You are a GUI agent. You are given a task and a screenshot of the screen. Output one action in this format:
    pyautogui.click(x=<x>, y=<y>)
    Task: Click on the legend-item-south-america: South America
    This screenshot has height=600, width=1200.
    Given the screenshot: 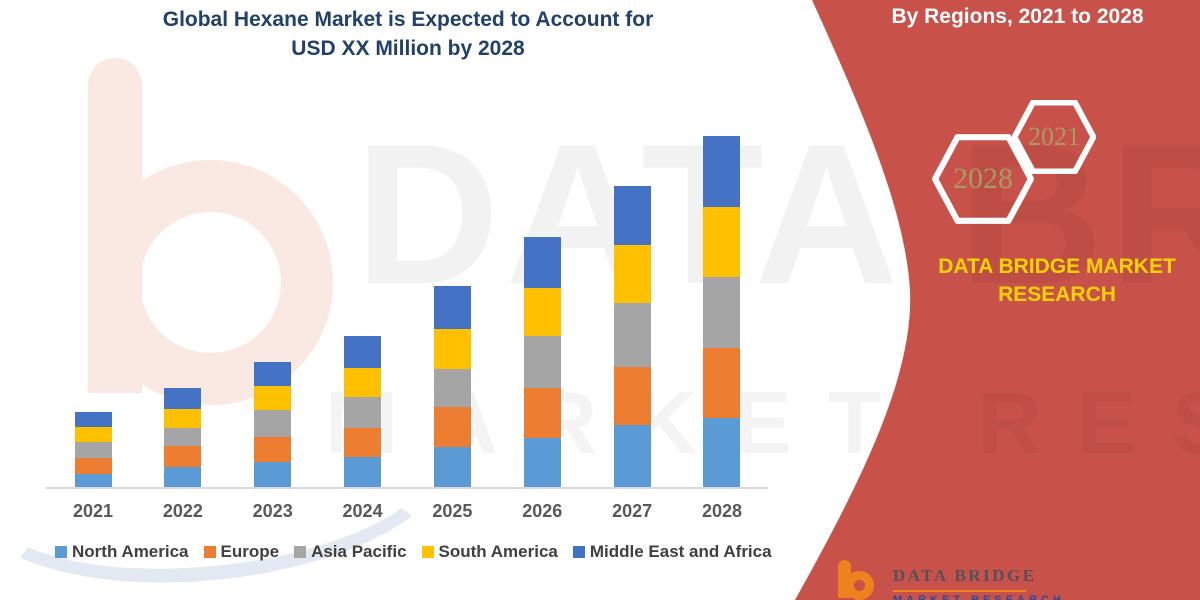 What is the action you would take?
    pyautogui.click(x=489, y=552)
    